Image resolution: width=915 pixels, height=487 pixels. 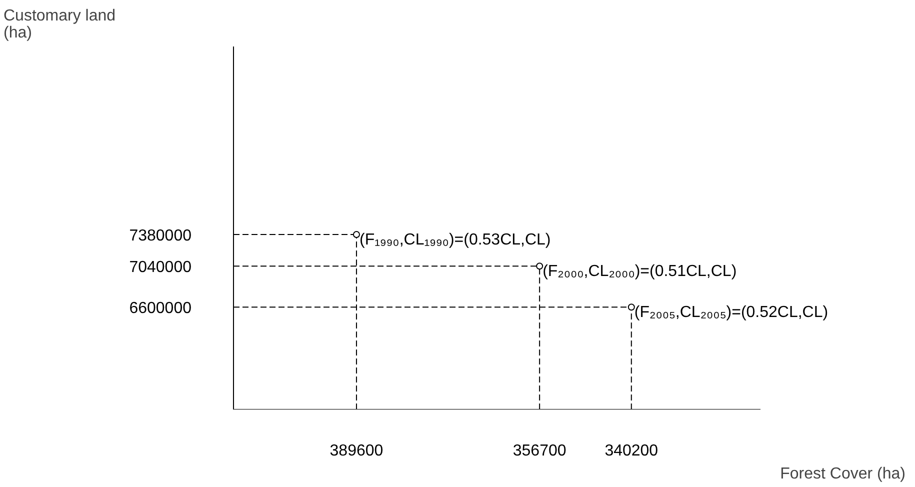 What do you see at coordinates (731, 313) in the screenshot?
I see `annotation: (F₂₀₀₅,CL₂₀₀₅)=(0.52CL,CL)` at bounding box center [731, 313].